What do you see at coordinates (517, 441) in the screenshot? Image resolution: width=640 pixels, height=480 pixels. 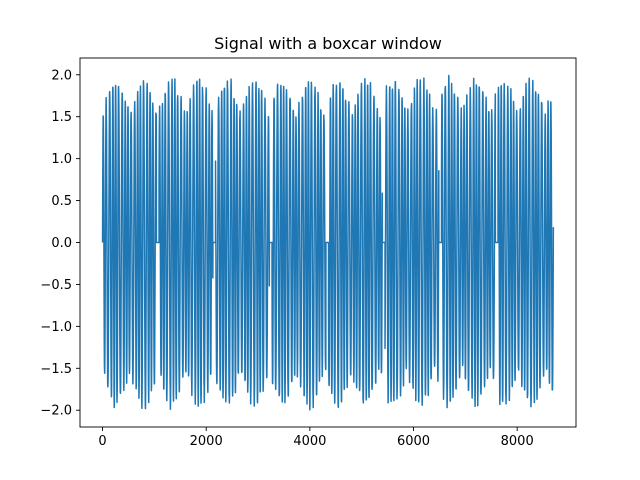 I see `x-tick-label: 8000` at bounding box center [517, 441].